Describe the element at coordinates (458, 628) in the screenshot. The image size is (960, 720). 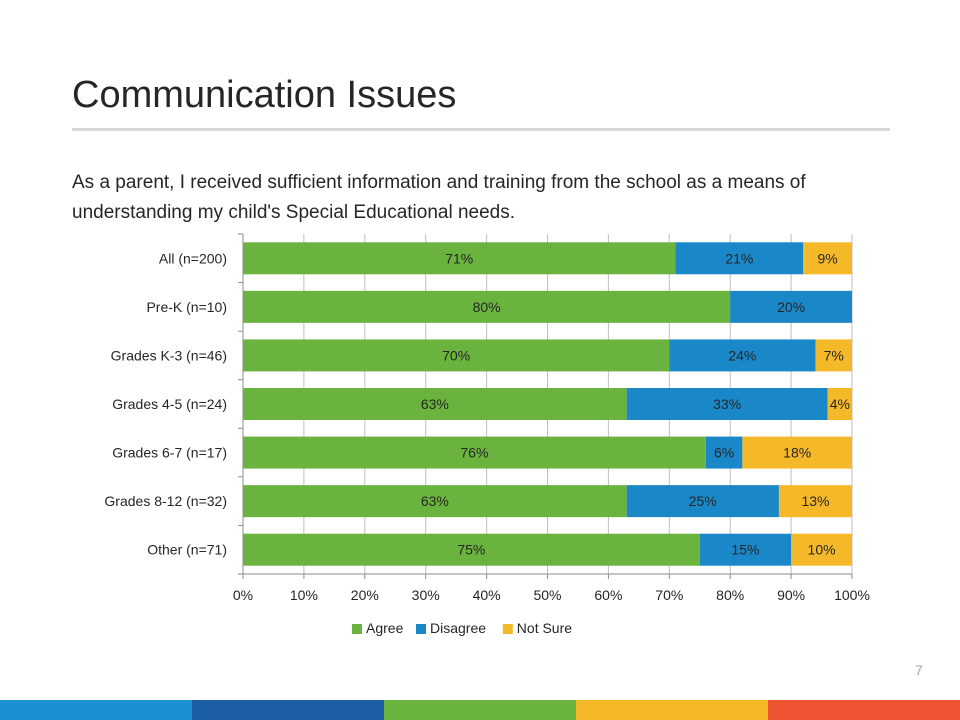
I see `legend-label: Disagree` at that location.